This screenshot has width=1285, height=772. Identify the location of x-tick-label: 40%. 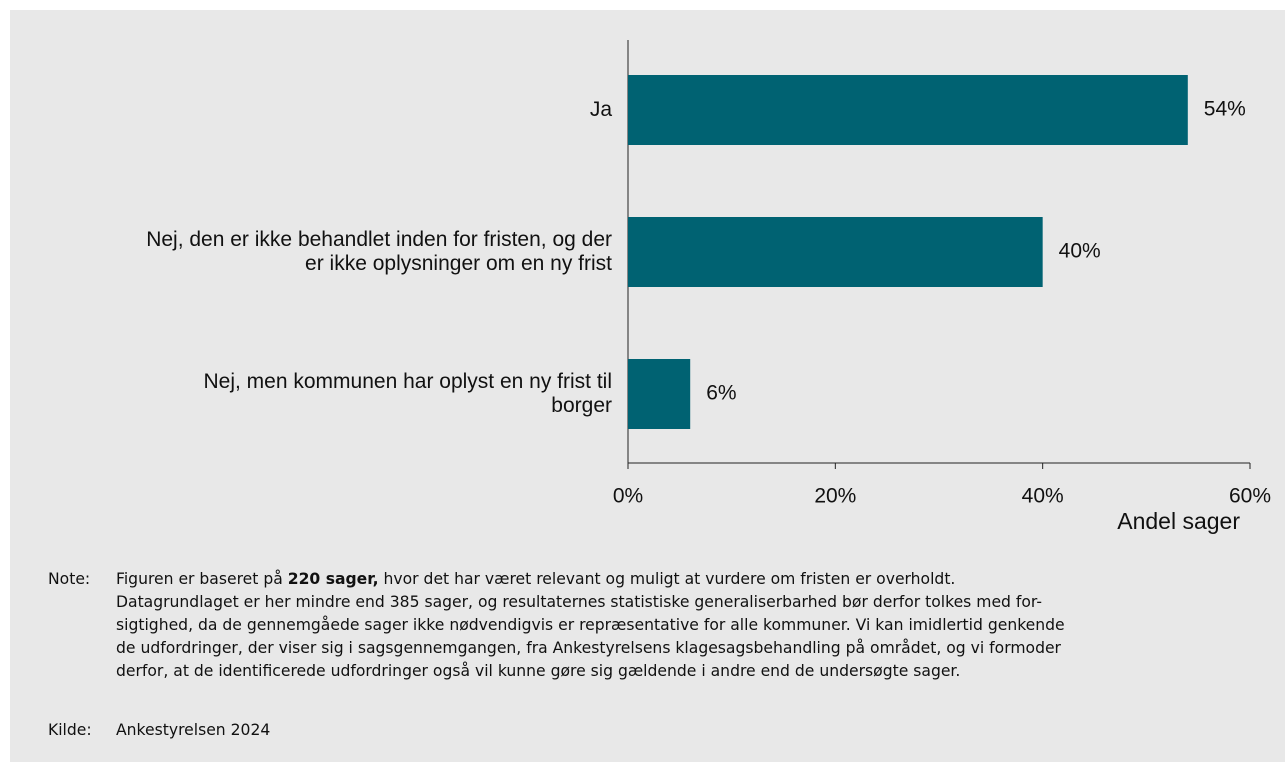
(1043, 496).